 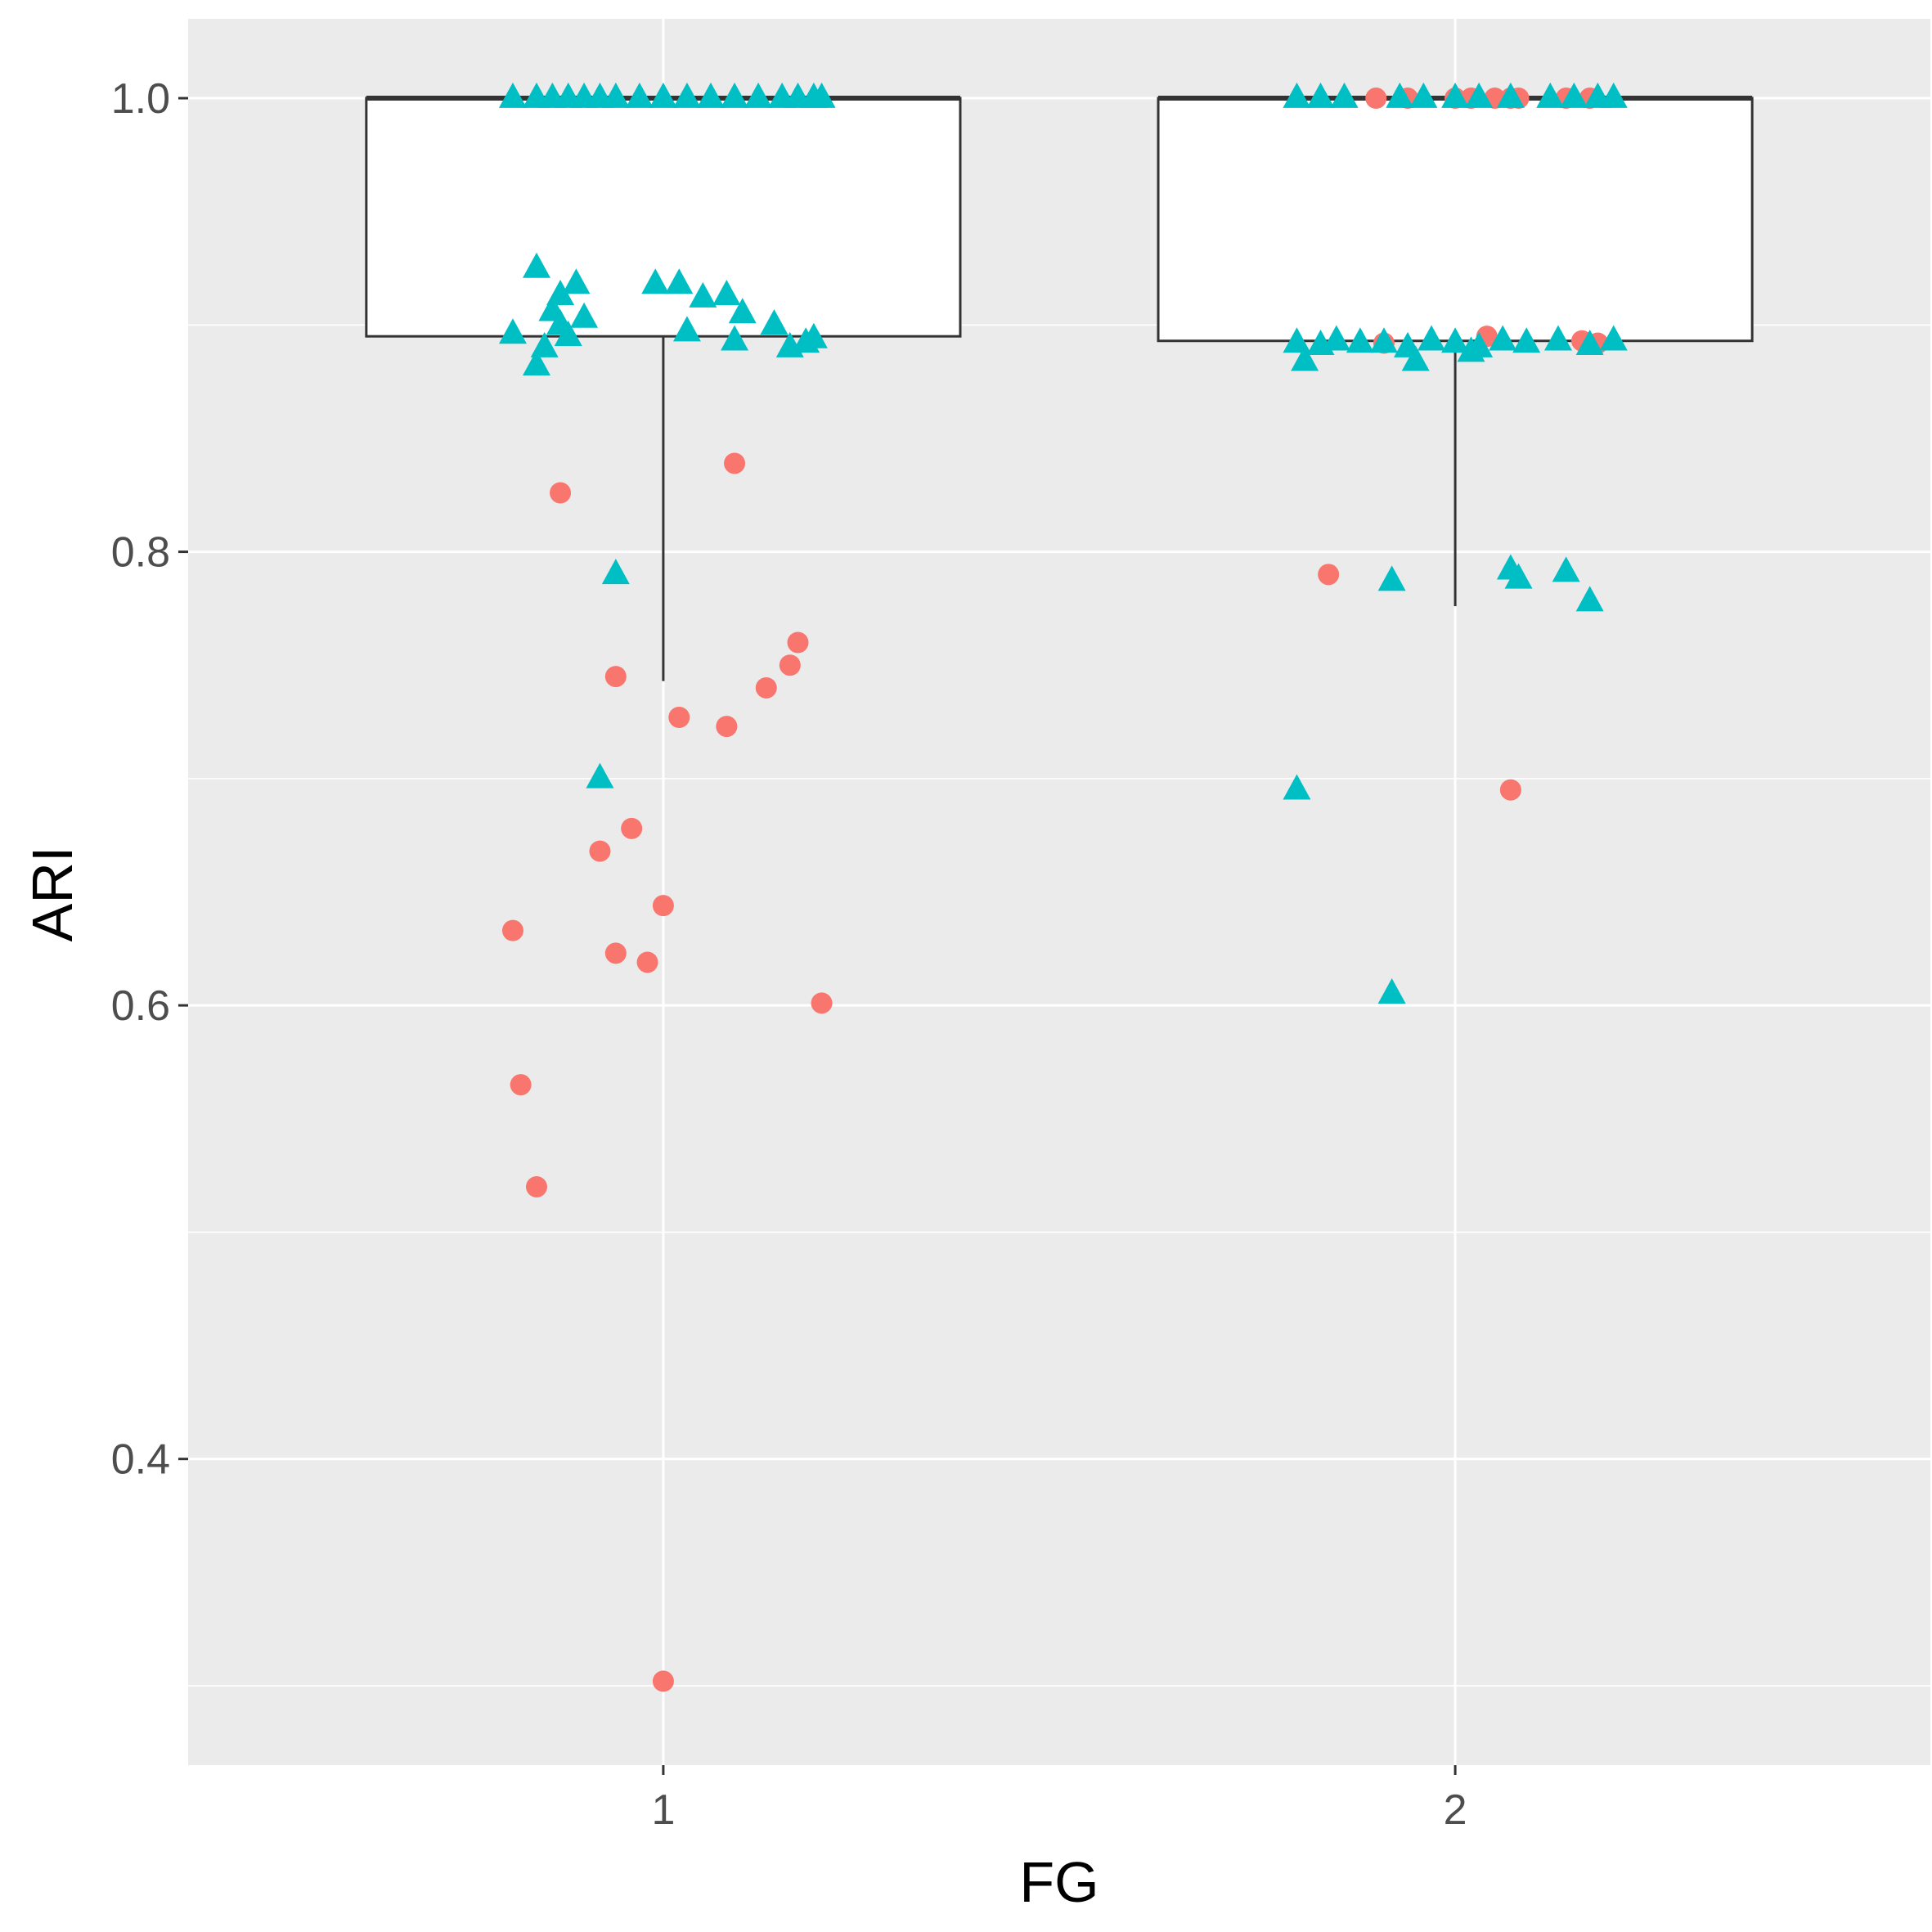 I want to click on y-axis-title: ARI, so click(x=52, y=894).